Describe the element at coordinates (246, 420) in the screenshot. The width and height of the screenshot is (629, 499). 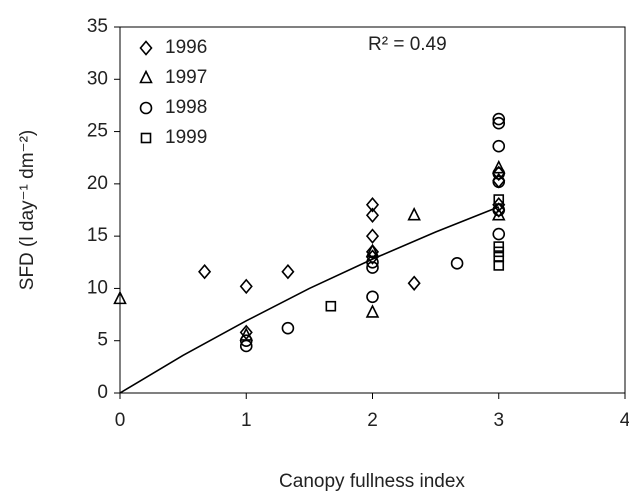
I see `x-tick-label: 1` at that location.